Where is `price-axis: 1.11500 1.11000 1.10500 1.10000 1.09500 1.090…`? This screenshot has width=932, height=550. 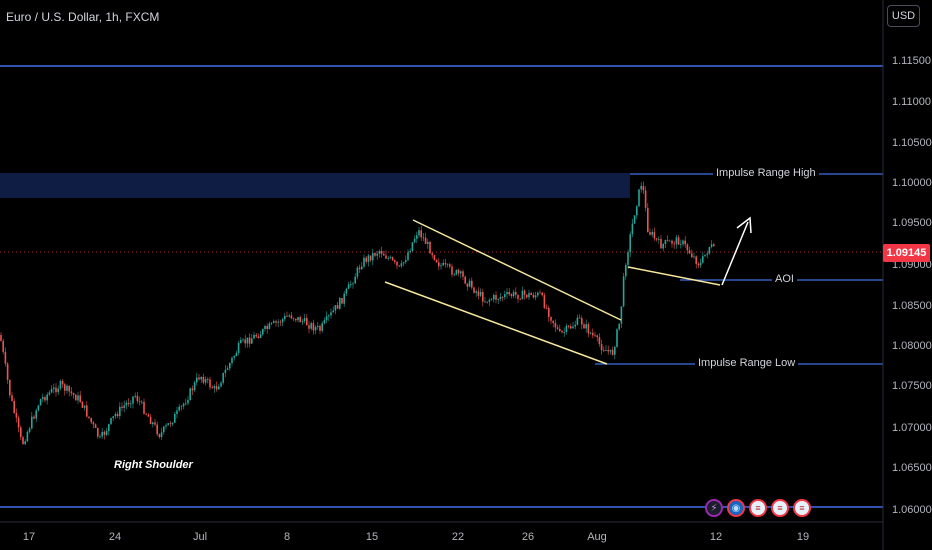 price-axis: 1.11500 1.11000 1.10500 1.10000 1.09500 1.090… is located at coordinates (912, 285).